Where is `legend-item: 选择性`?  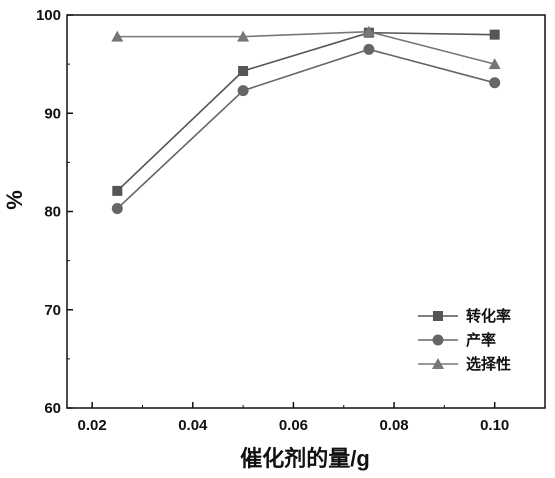 legend-item: 选择性 is located at coordinates (464, 364).